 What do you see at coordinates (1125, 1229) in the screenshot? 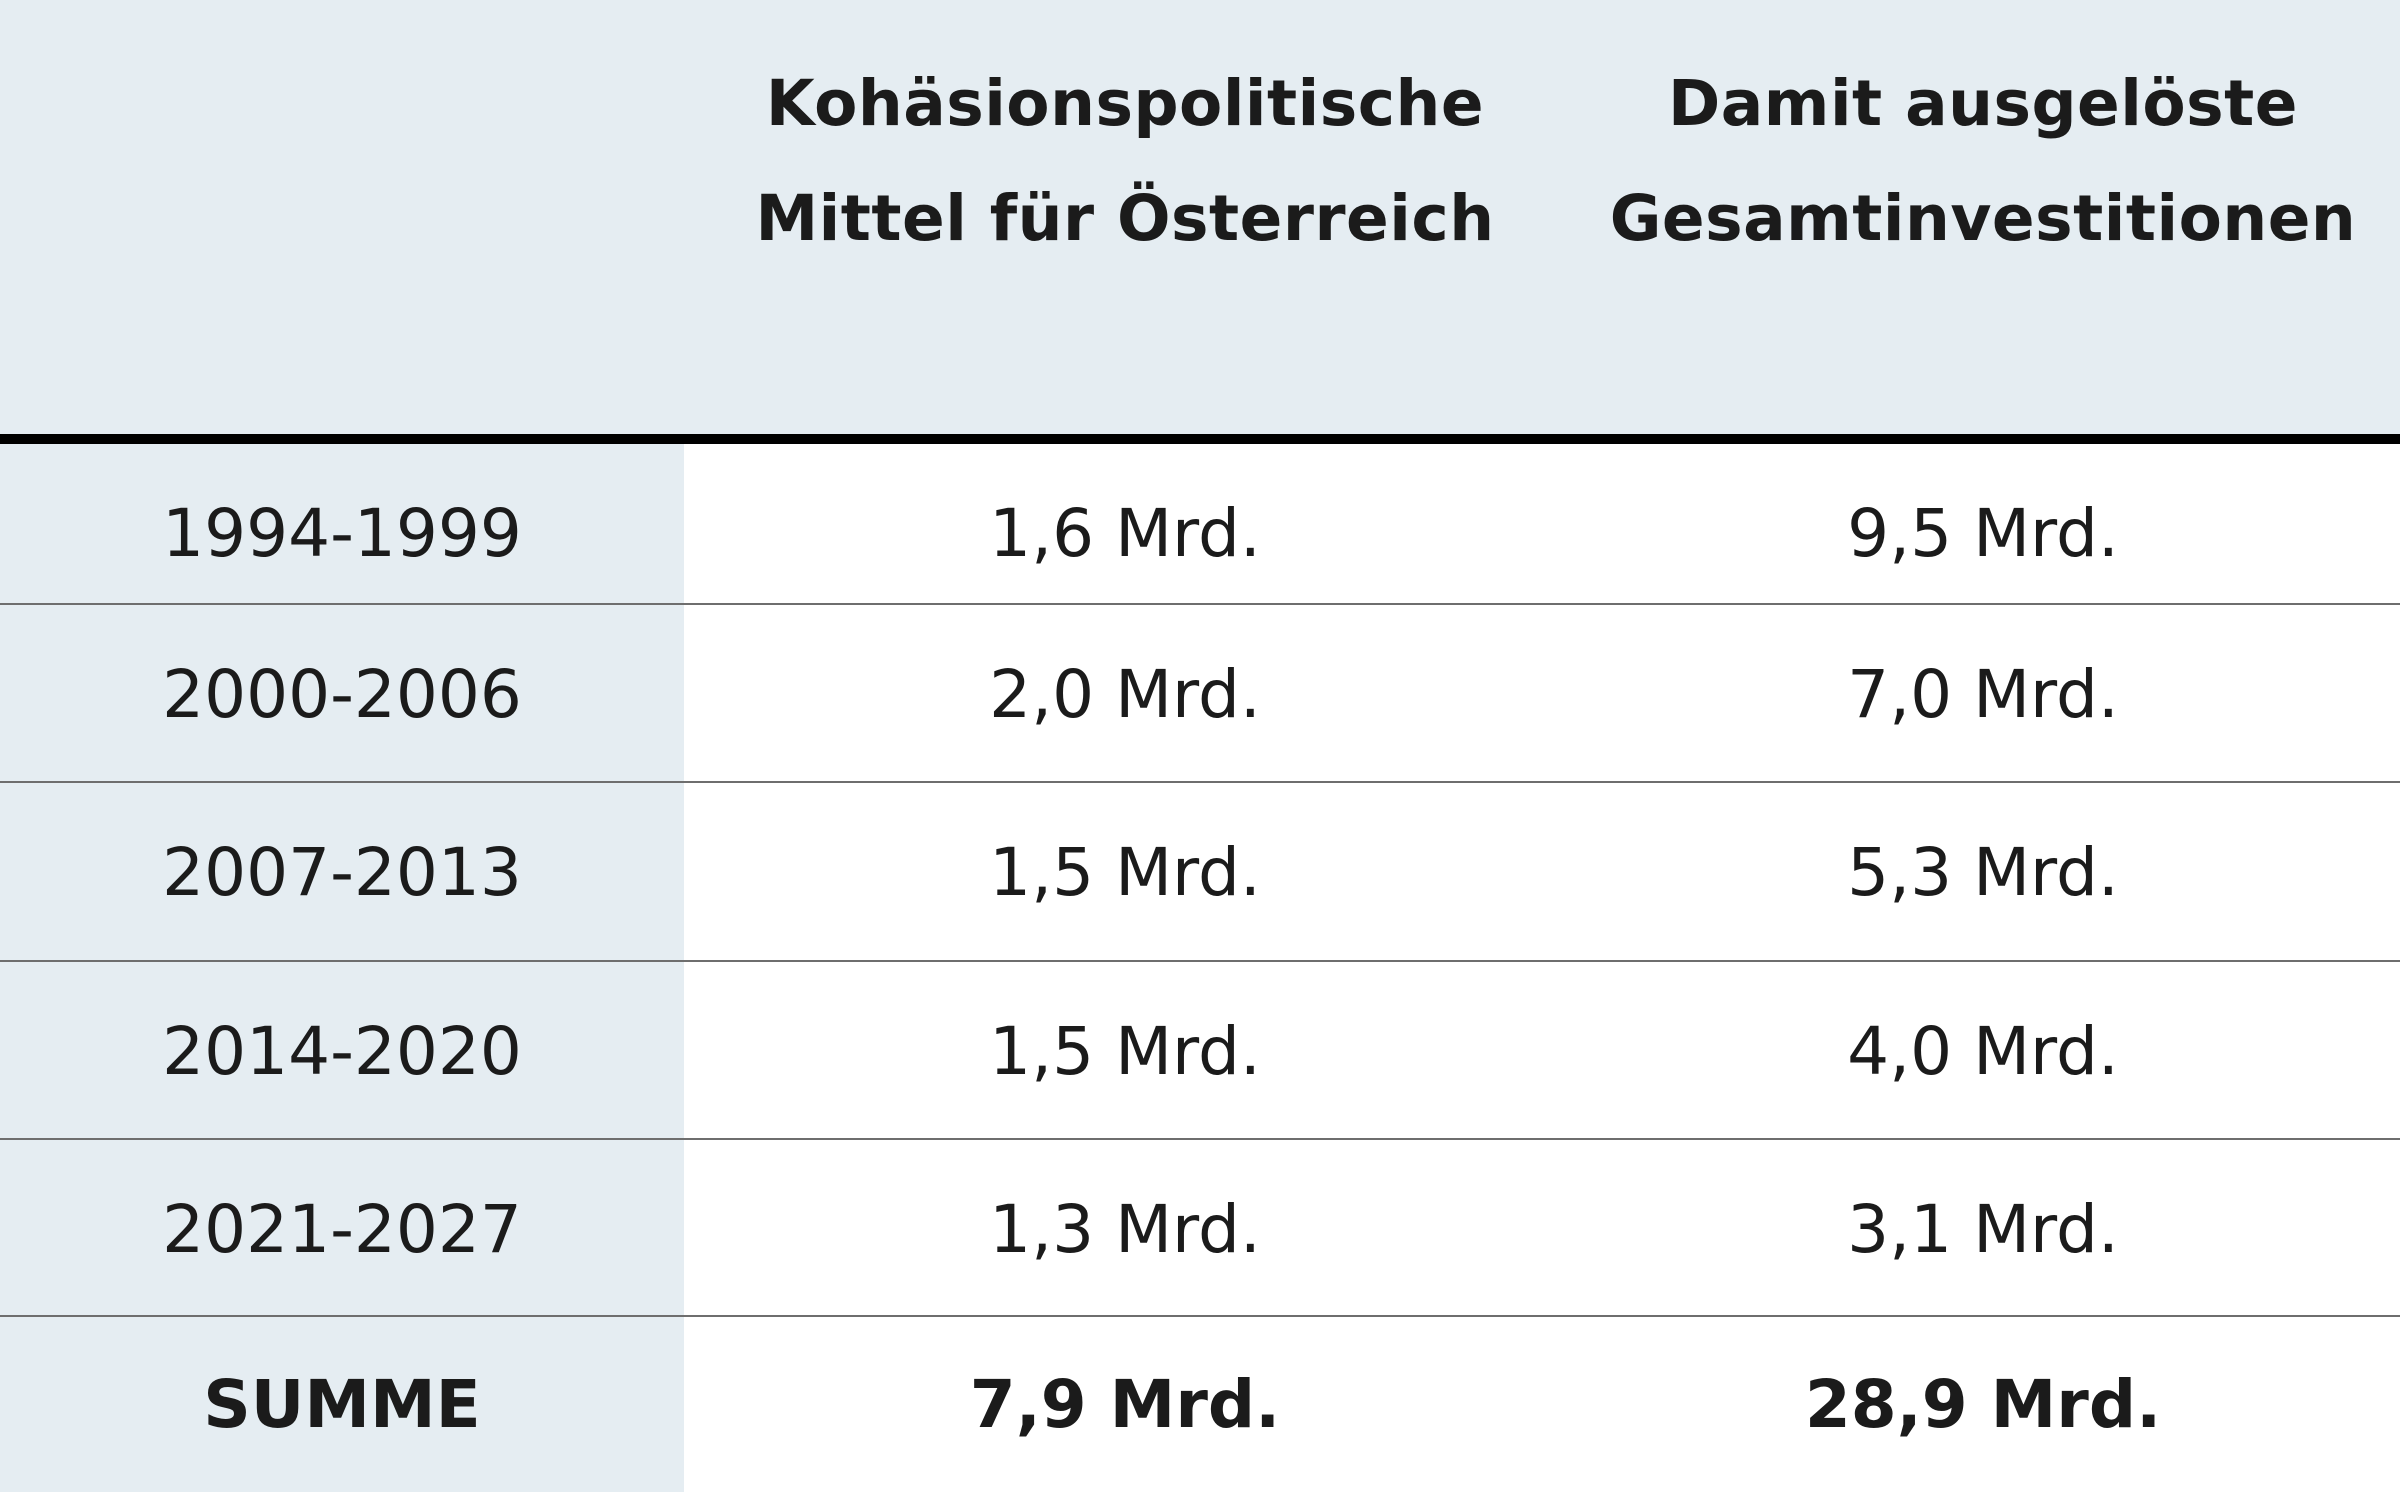
I see `funds-cell: 1,3 Mrd.` at bounding box center [1125, 1229].